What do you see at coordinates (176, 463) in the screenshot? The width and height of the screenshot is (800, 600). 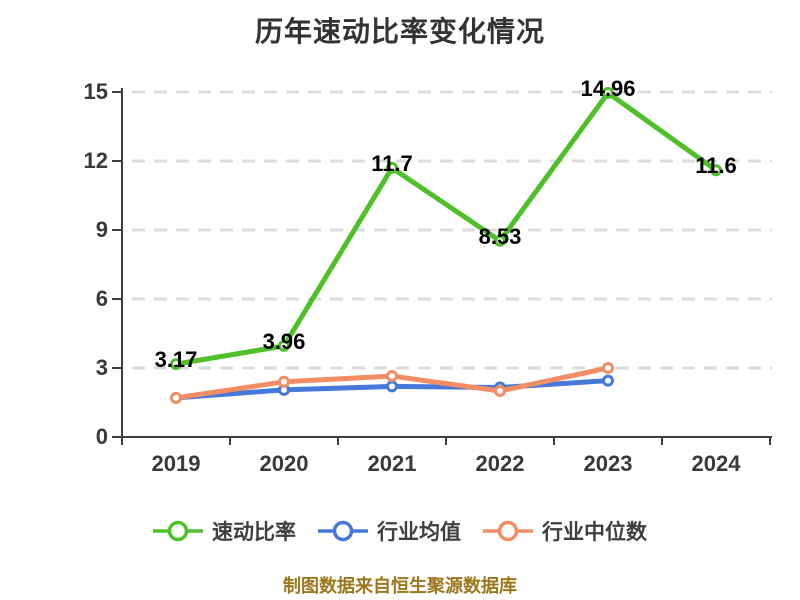 I see `x-axis-label: 2019` at bounding box center [176, 463].